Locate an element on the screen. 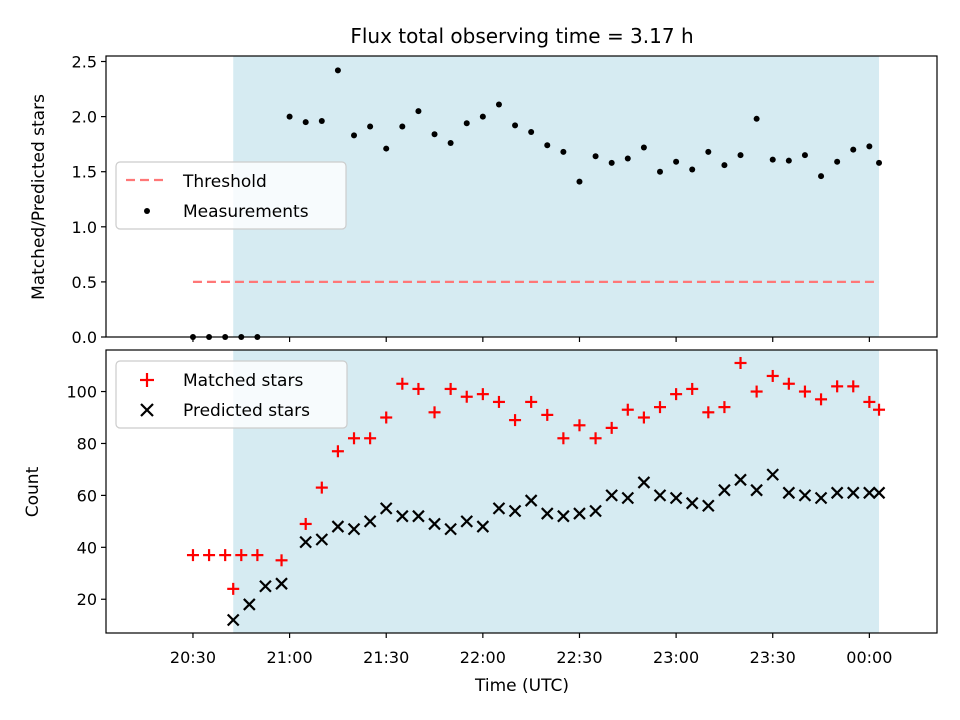 This screenshot has height=720, width=960. count-y-tick-label: 100 is located at coordinates (81, 392).